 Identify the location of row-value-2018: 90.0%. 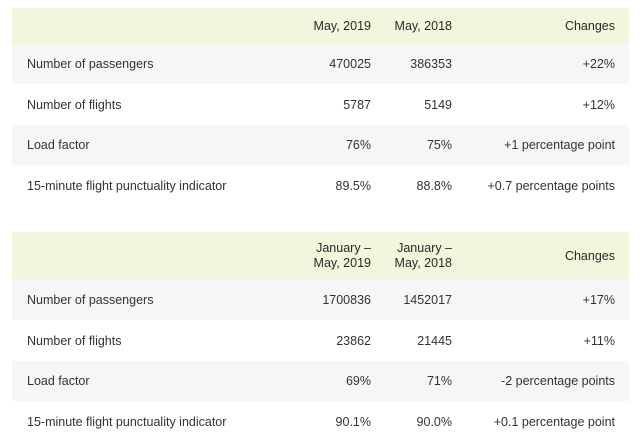
(434, 421).